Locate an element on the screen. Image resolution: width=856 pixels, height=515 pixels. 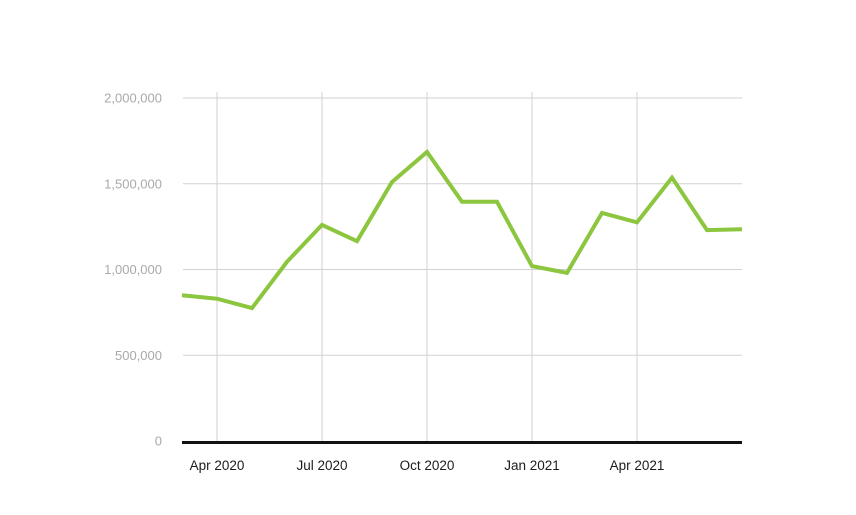
y-axis-label: 500,000 is located at coordinates (138, 355).